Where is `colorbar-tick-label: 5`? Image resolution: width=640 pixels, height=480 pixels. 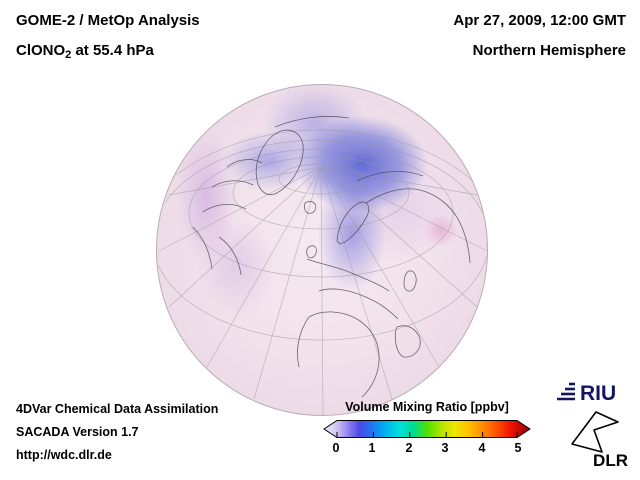
colorbar-tick-label: 5 is located at coordinates (518, 448).